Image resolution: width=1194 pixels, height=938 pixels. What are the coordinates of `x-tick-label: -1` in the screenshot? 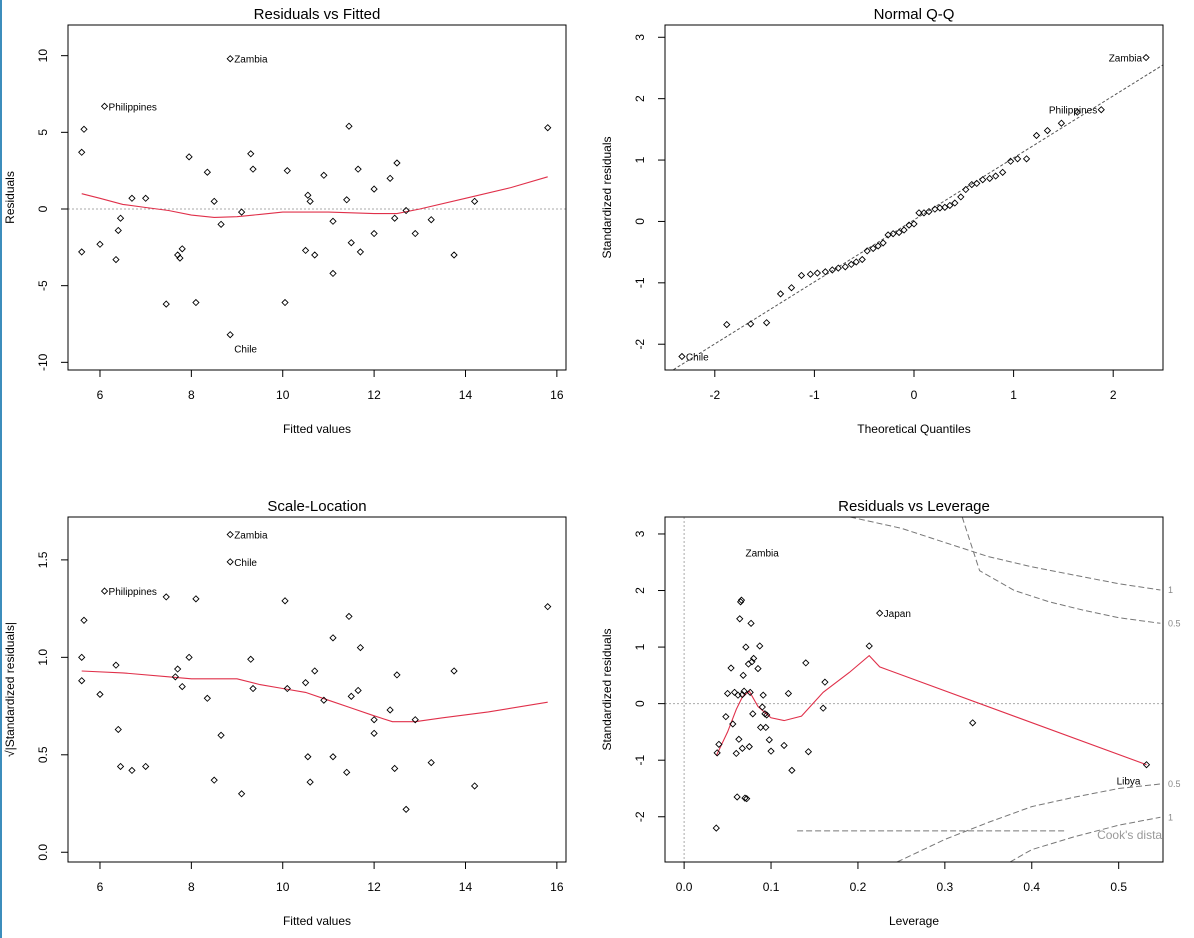 It's located at (814, 395).